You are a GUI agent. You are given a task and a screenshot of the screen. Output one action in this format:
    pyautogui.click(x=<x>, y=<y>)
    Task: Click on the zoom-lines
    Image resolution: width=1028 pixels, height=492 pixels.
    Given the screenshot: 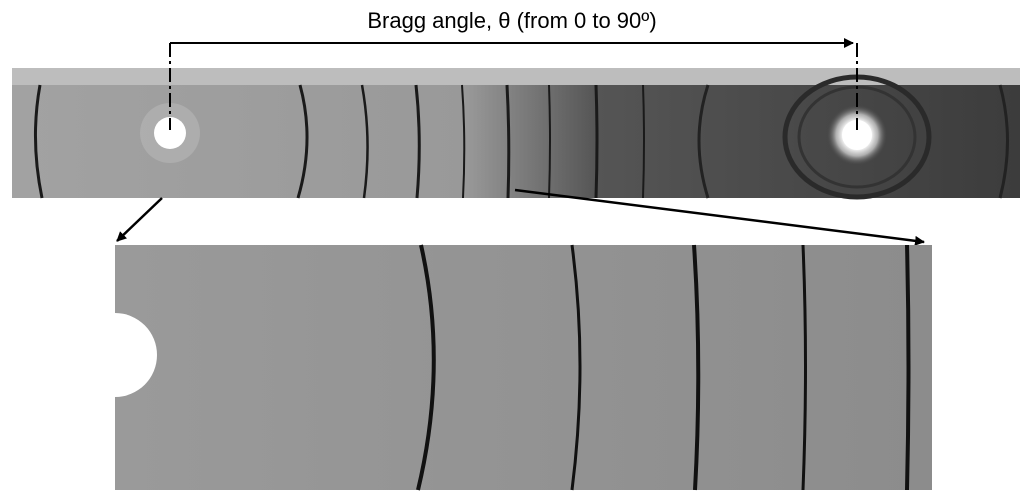 What is the action you would take?
    pyautogui.click(x=520, y=217)
    